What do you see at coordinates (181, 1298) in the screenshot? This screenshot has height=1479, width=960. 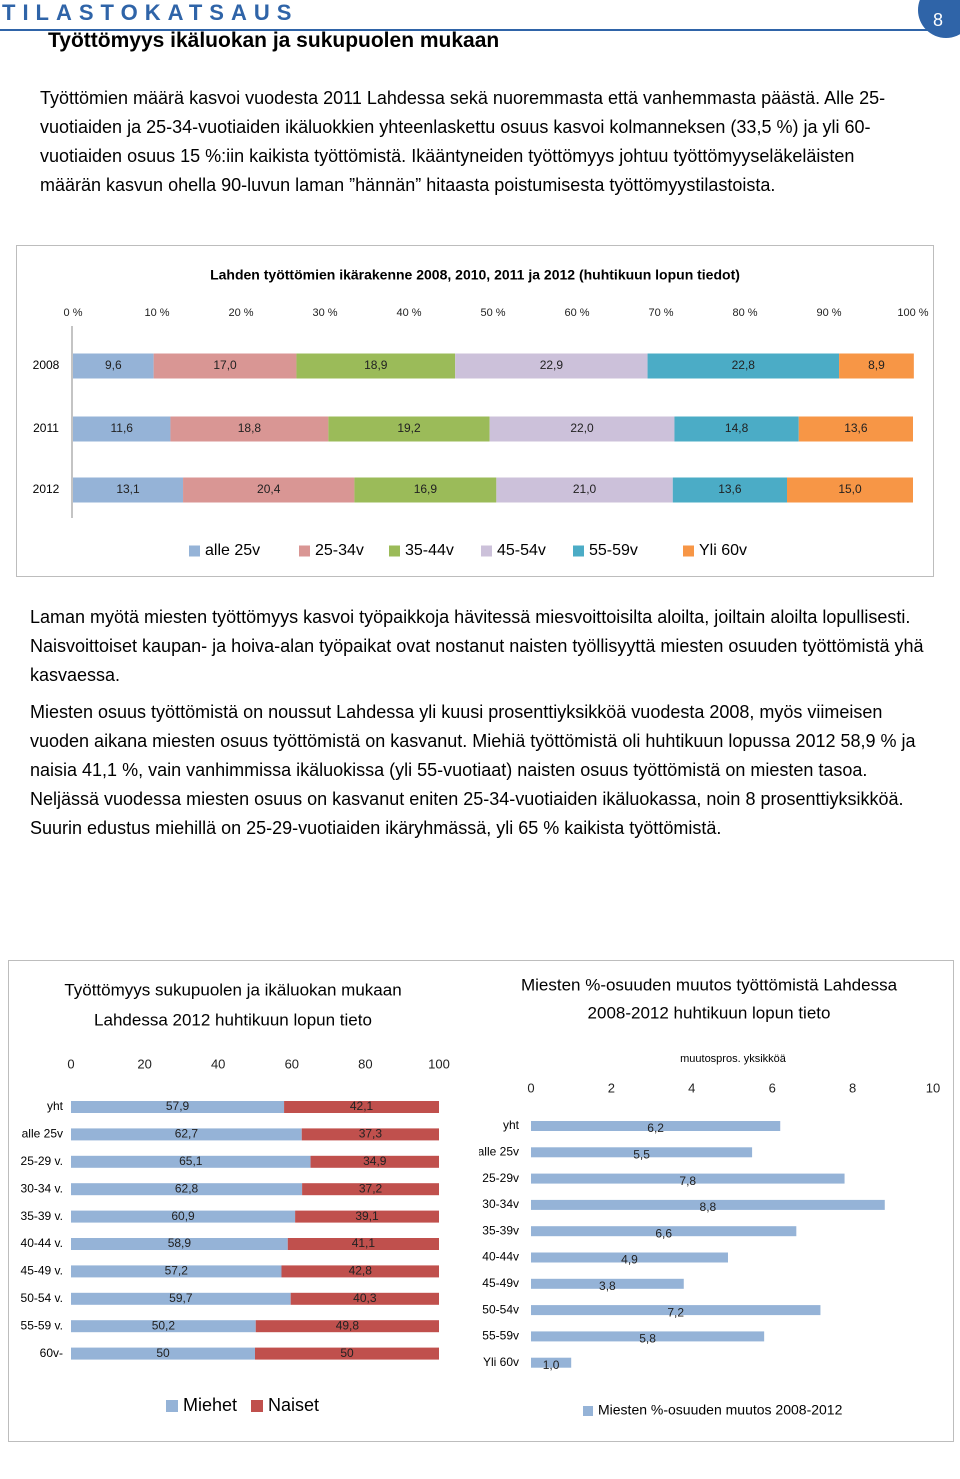 I see `value-label: 59,7` at bounding box center [181, 1298].